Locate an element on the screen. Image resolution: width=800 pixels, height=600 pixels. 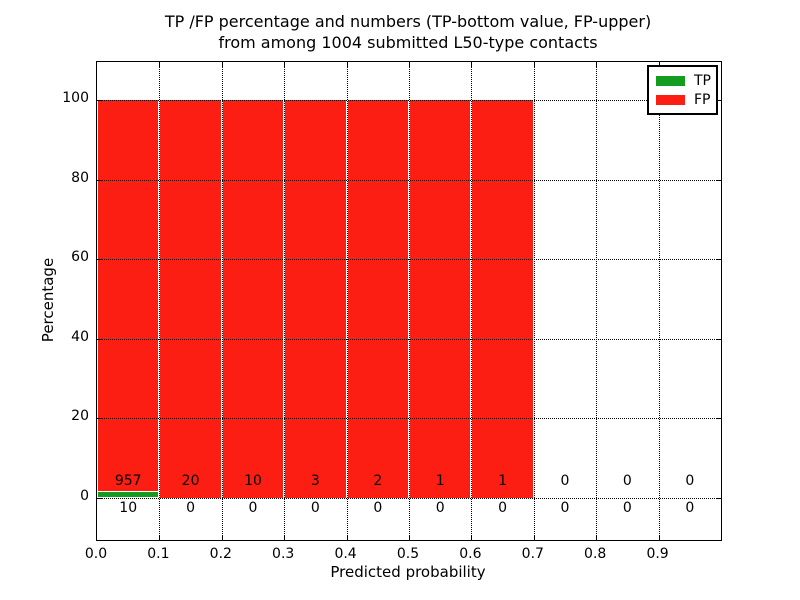
legend-label-tp: TP is located at coordinates (702, 80).